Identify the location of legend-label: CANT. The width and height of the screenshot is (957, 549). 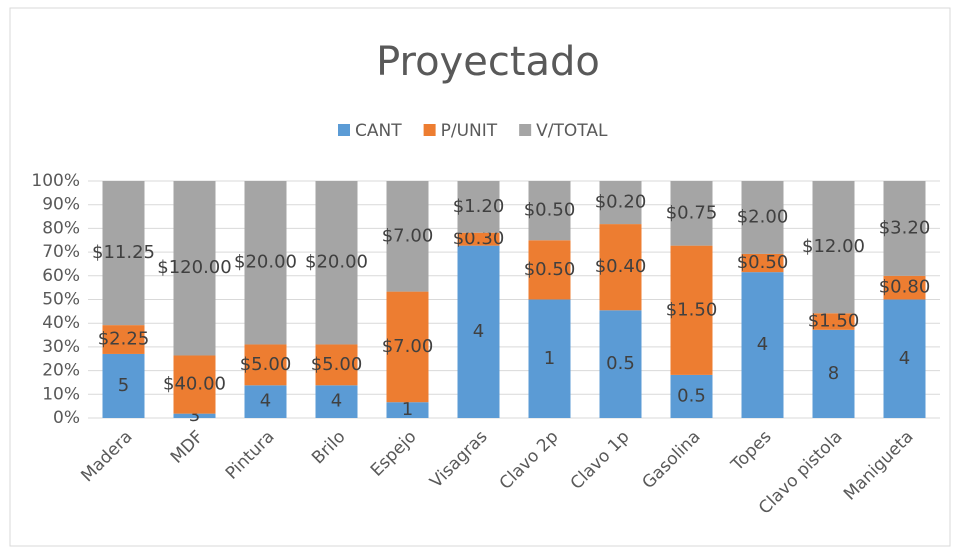
(378, 131).